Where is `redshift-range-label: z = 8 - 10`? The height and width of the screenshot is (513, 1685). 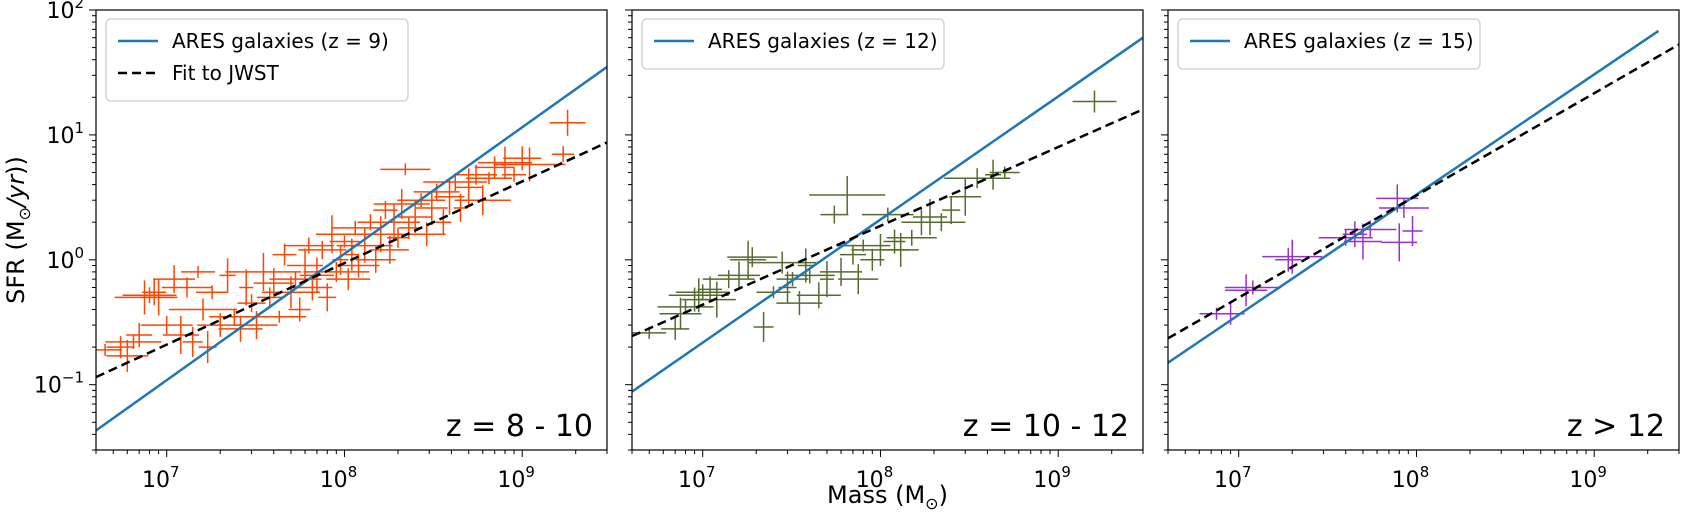 redshift-range-label: z = 8 - 10 is located at coordinates (519, 426).